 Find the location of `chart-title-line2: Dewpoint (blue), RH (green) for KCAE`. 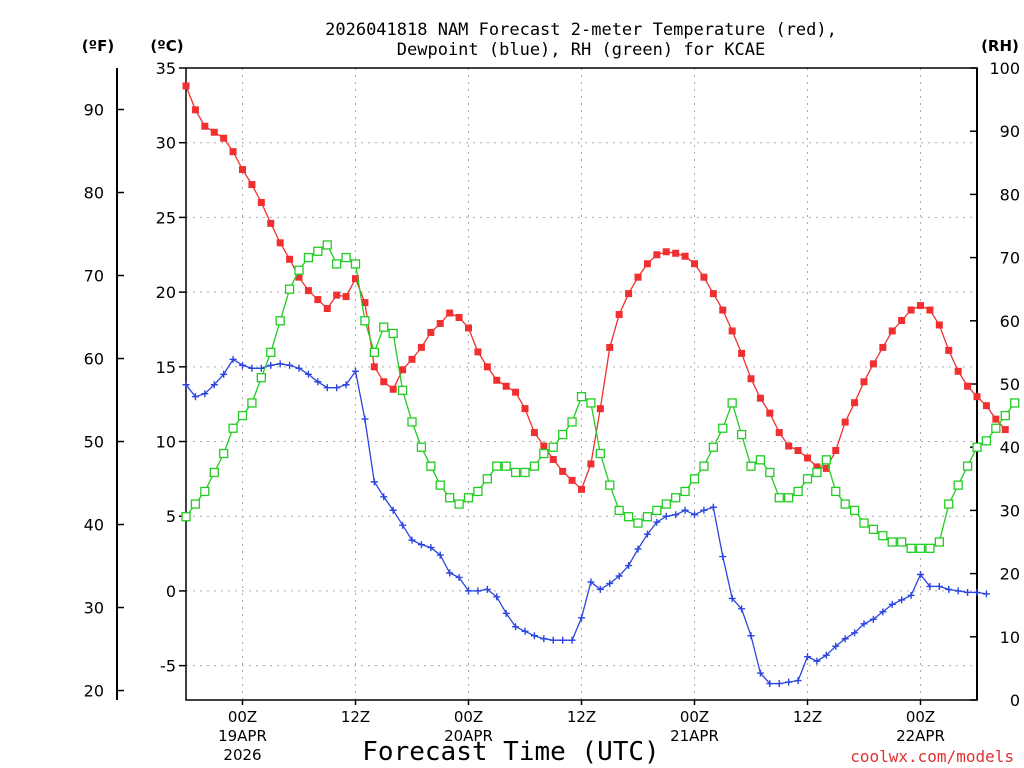

chart-title-line2: Dewpoint (blue), RH (green) for KCAE is located at coordinates (581, 50).